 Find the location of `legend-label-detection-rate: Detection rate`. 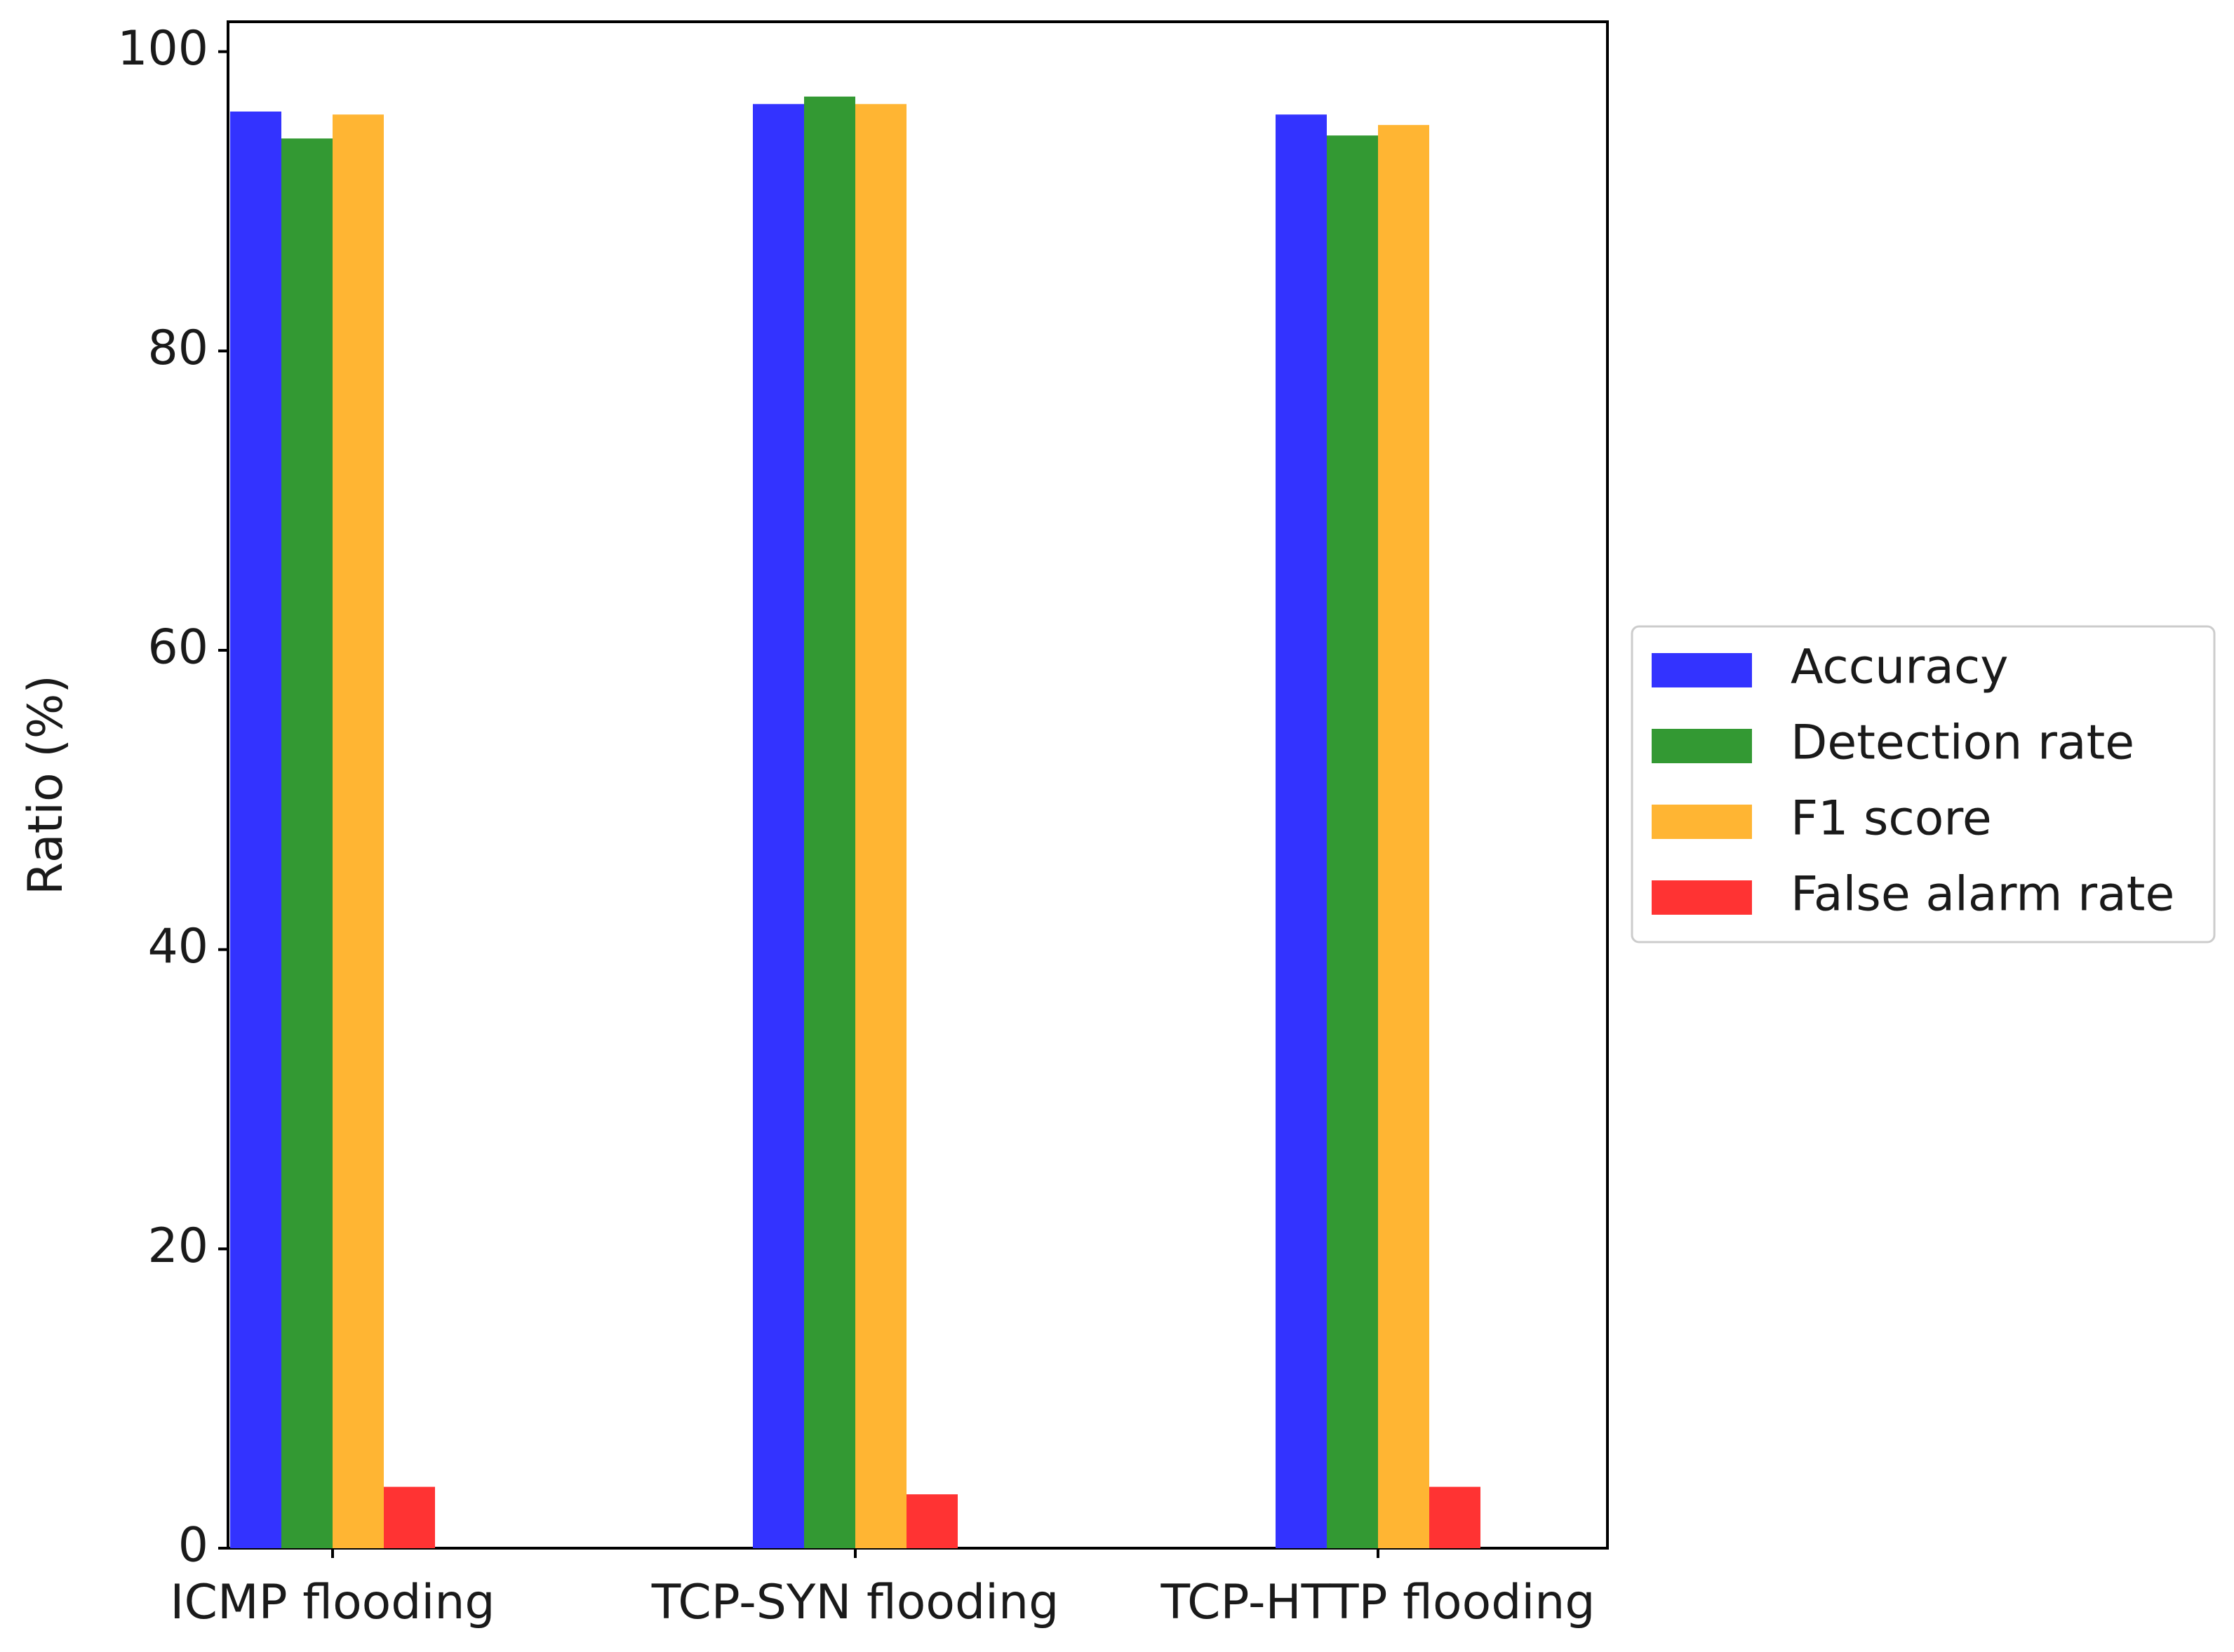

legend-label-detection-rate: Detection rate is located at coordinates (1962, 743).